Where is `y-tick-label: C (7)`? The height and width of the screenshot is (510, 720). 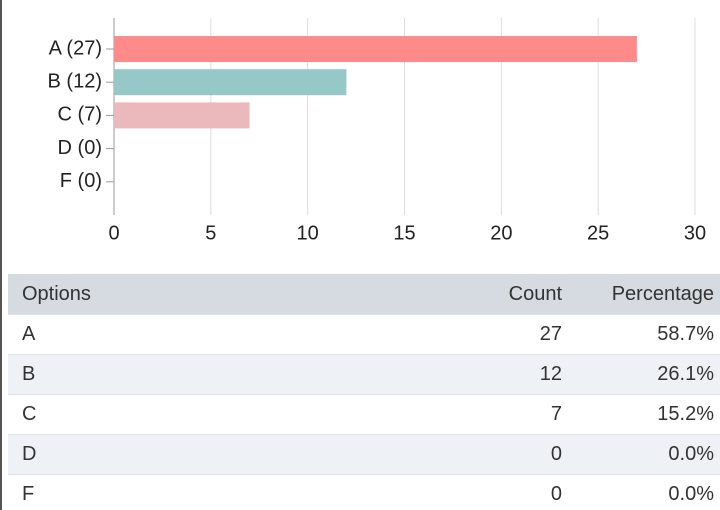
y-tick-label: C (7) is located at coordinates (80, 115).